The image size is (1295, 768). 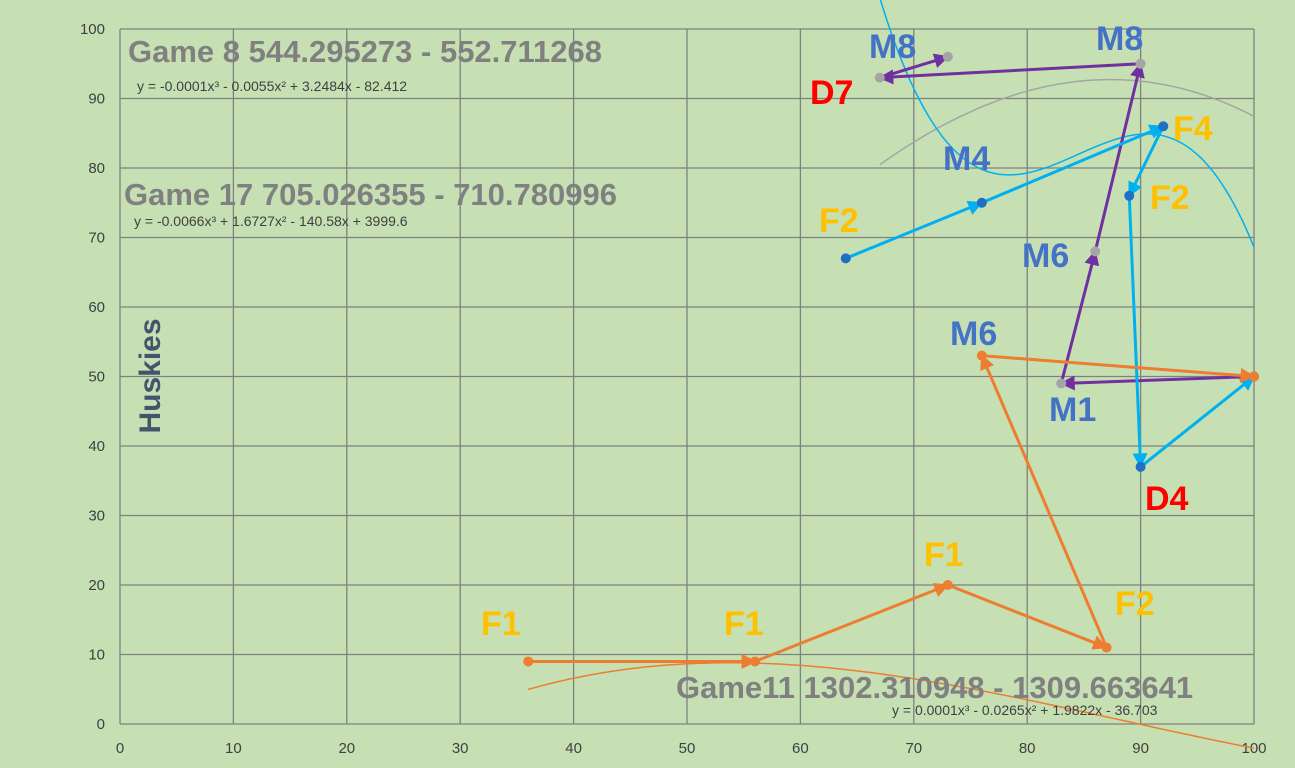 What do you see at coordinates (96, 99) in the screenshot?
I see `y-tick-label: 90` at bounding box center [96, 99].